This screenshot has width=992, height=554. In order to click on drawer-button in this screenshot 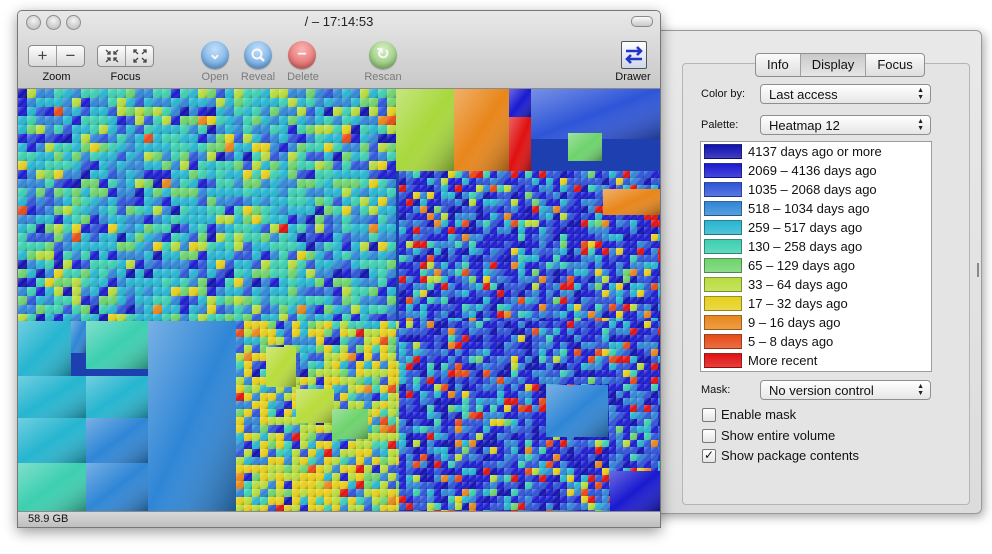, I will do `click(634, 55)`.